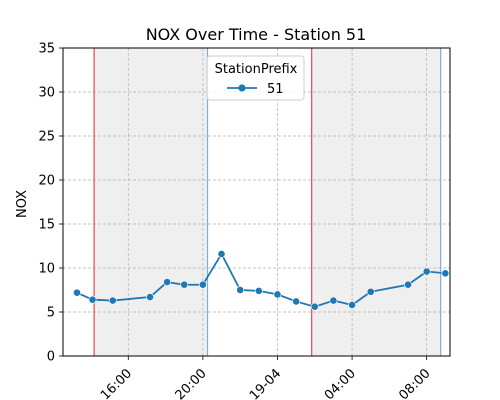 The image size is (500, 400). I want to click on legend: StationPrefix 51, so click(255, 78).